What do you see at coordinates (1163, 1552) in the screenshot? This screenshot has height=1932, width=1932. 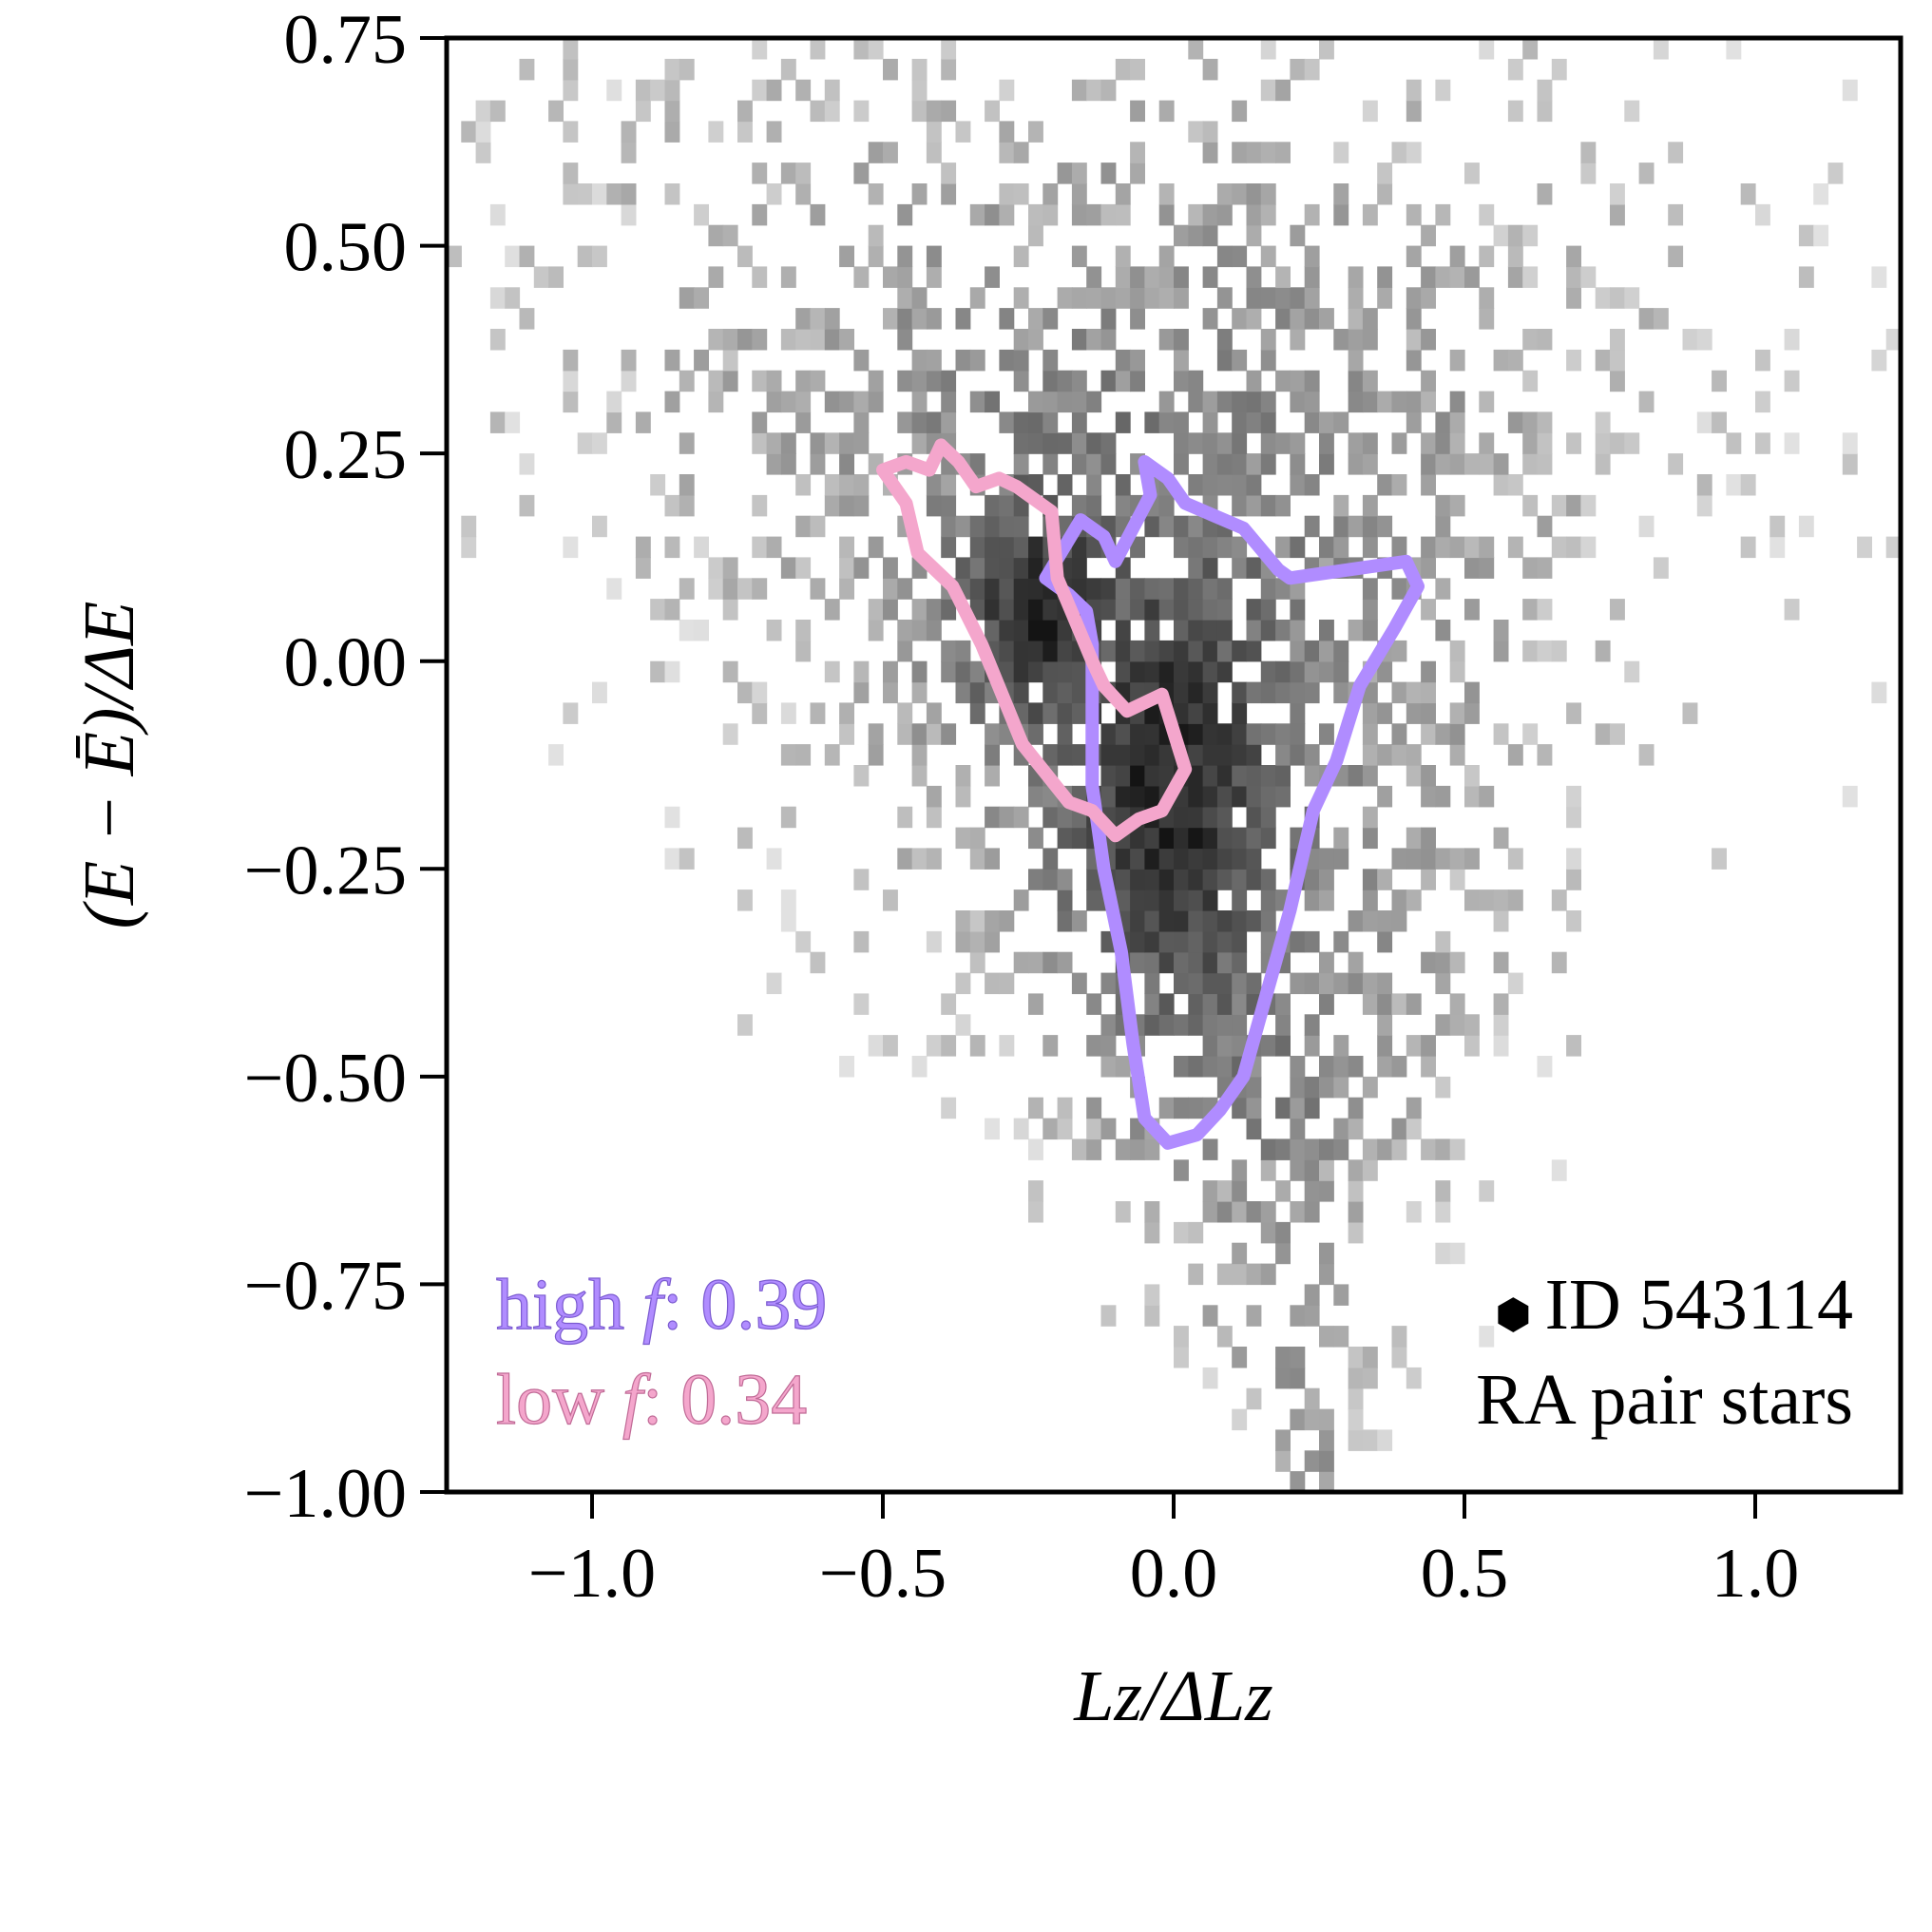 I see `x-axis-ticks: −1.0 −0.5 0.0 0.5 1.0` at bounding box center [1163, 1552].